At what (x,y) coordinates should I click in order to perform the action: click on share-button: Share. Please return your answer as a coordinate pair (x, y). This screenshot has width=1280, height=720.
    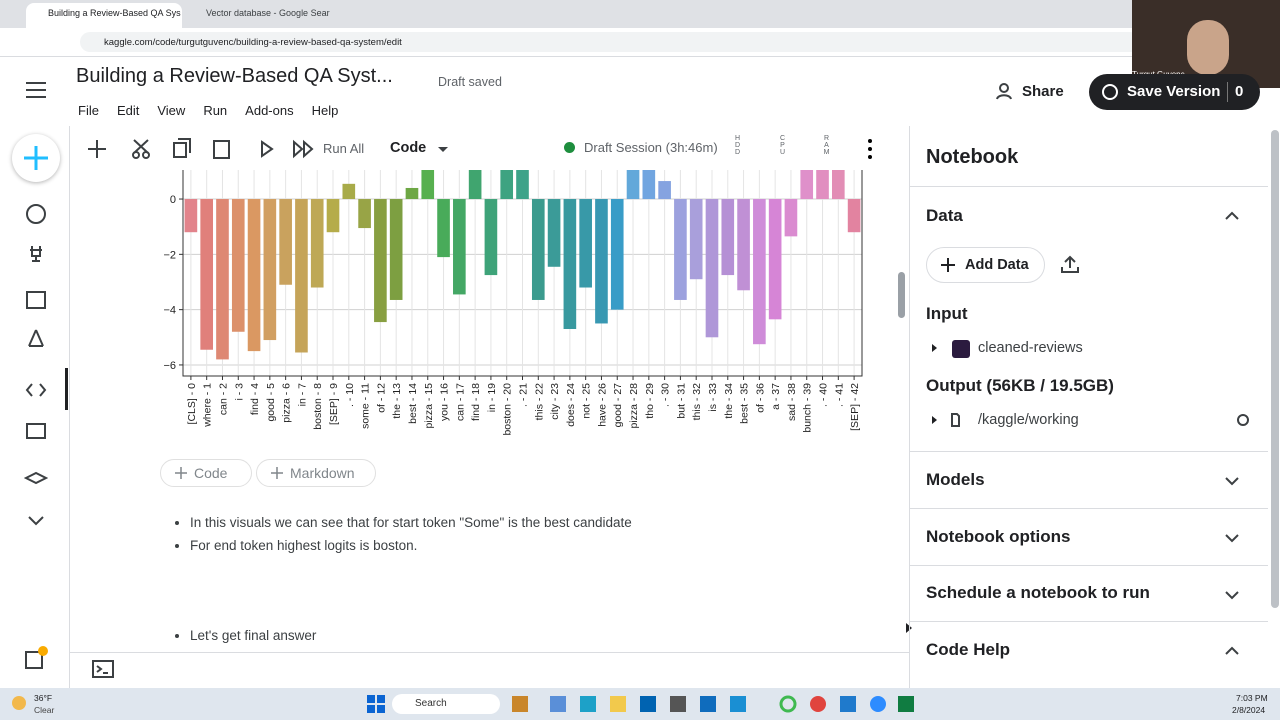
    Looking at the image, I should click on (1043, 91).